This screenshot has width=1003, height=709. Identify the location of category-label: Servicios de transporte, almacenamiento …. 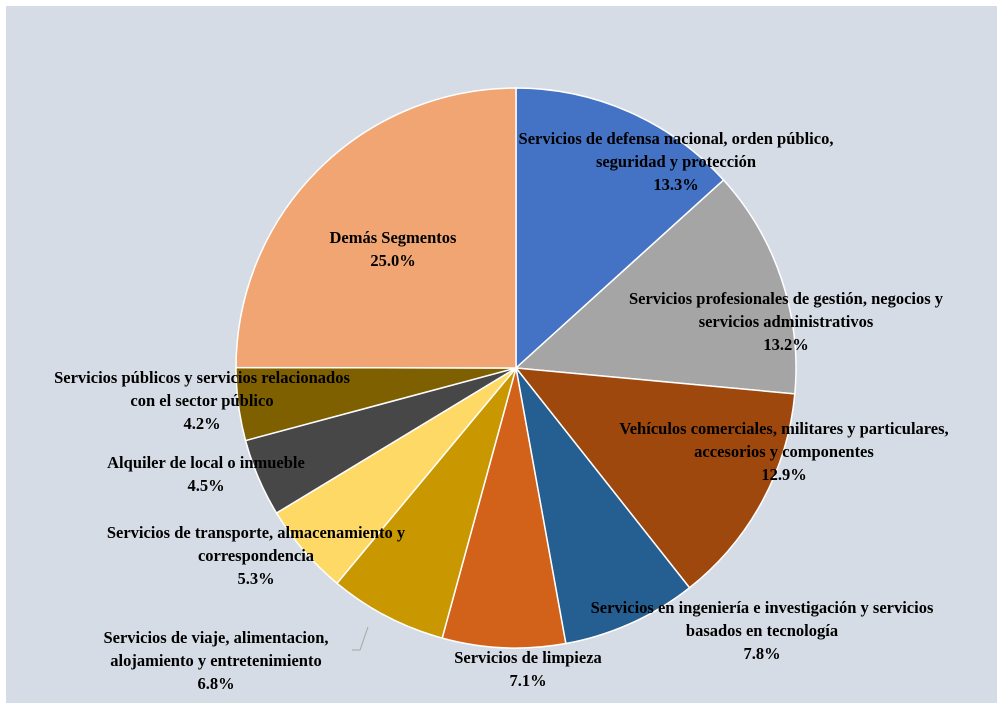
(256, 544).